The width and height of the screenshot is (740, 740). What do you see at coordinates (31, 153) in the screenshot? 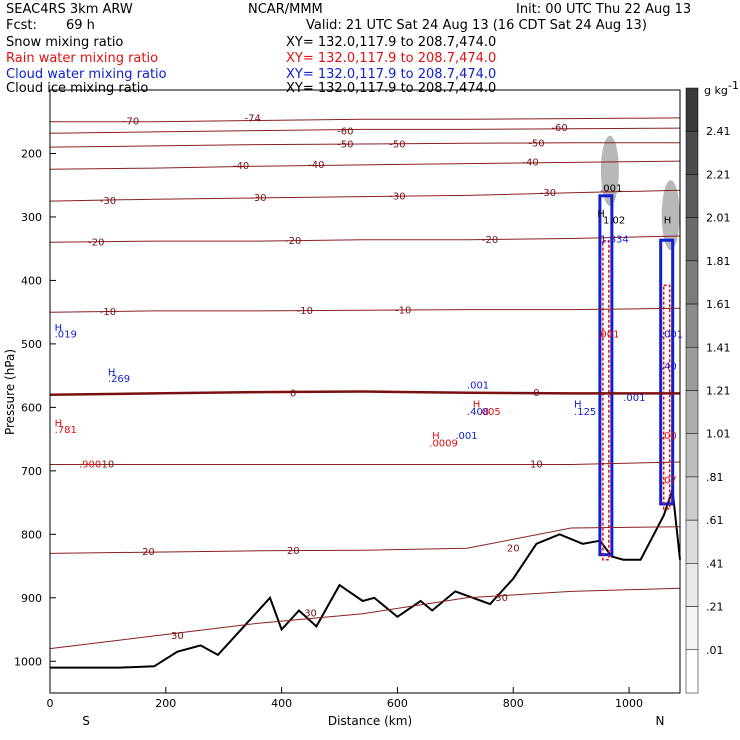
I see `y-tick-label: 200` at bounding box center [31, 153].